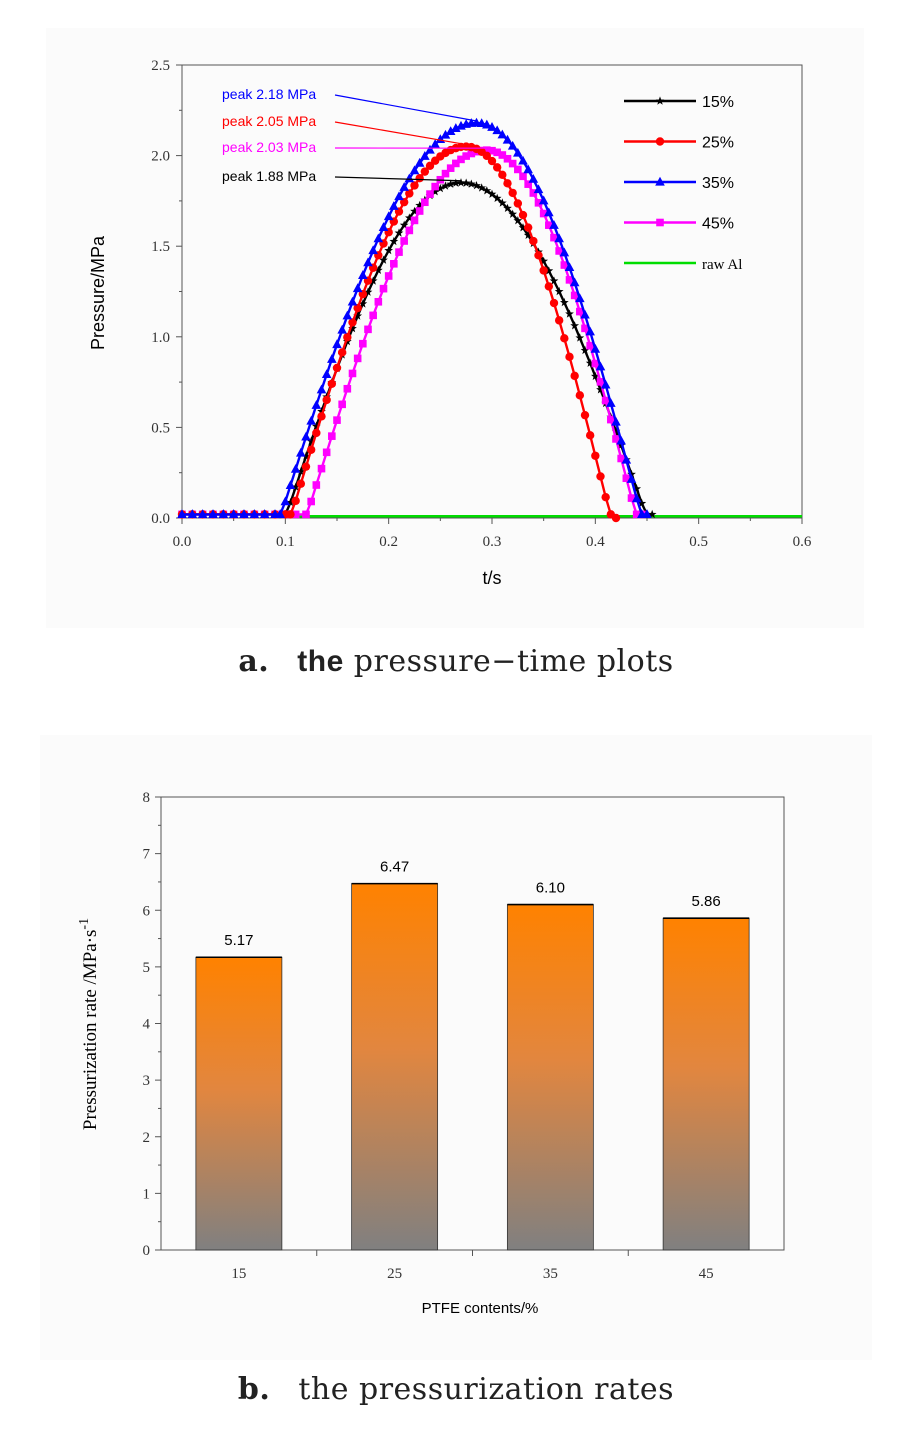 This screenshot has height=1433, width=912. I want to click on x-tick-label: 15, so click(238, 1274).